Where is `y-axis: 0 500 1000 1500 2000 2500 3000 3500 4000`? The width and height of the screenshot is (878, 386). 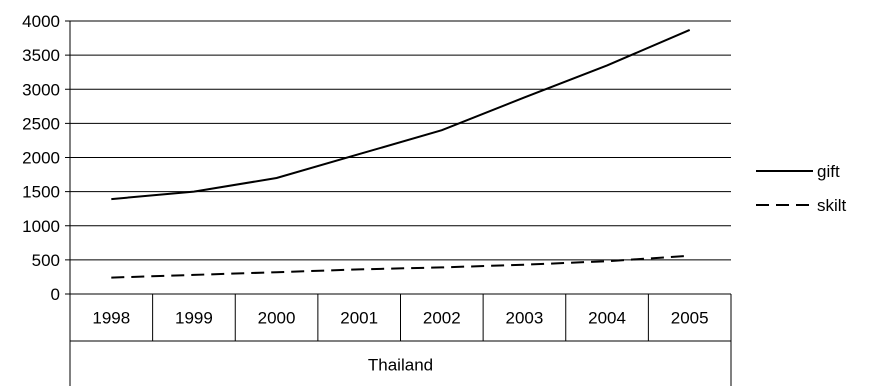
y-axis: 0 500 1000 1500 2000 2500 3000 3500 4000 is located at coordinates (46, 199).